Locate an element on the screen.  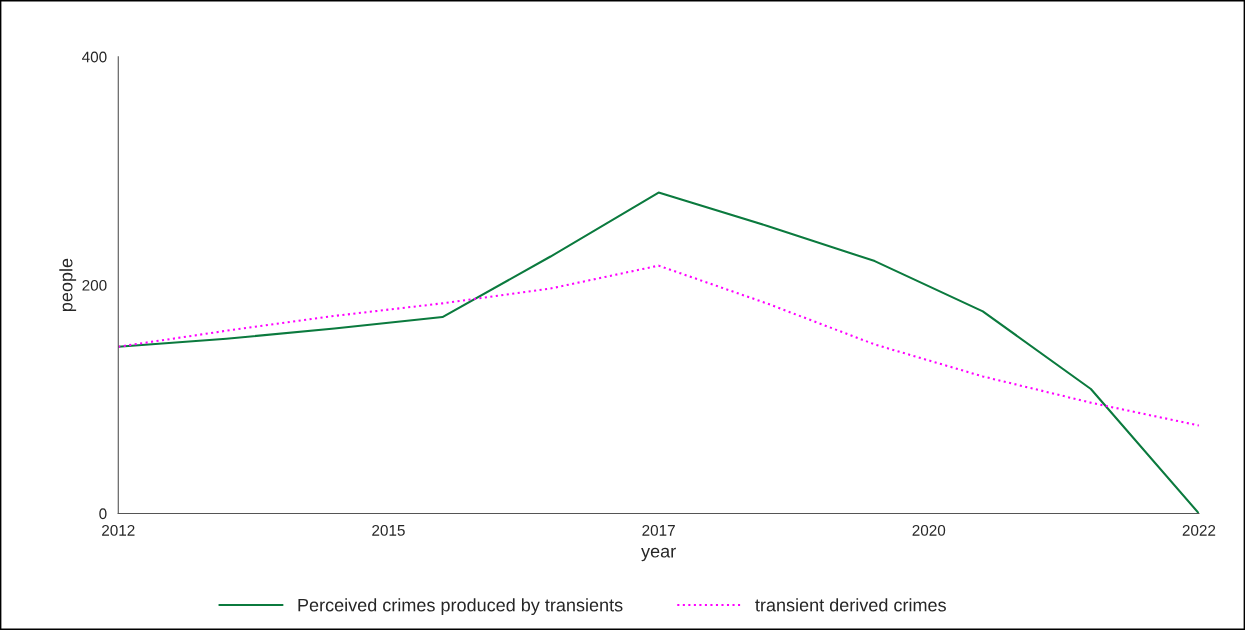
legend-label: transient derived crimes is located at coordinates (850, 605).